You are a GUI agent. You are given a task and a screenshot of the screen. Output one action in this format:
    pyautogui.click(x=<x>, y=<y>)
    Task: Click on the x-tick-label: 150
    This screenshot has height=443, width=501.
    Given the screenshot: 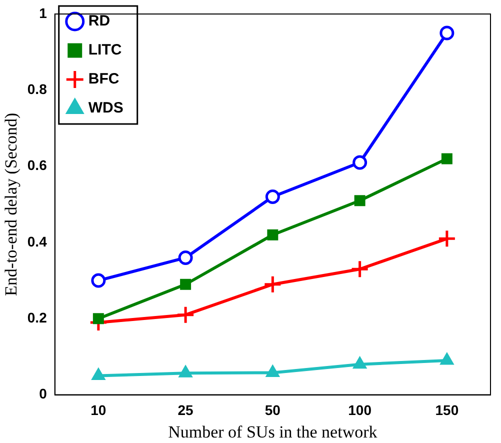 What is the action you would take?
    pyautogui.click(x=447, y=410)
    